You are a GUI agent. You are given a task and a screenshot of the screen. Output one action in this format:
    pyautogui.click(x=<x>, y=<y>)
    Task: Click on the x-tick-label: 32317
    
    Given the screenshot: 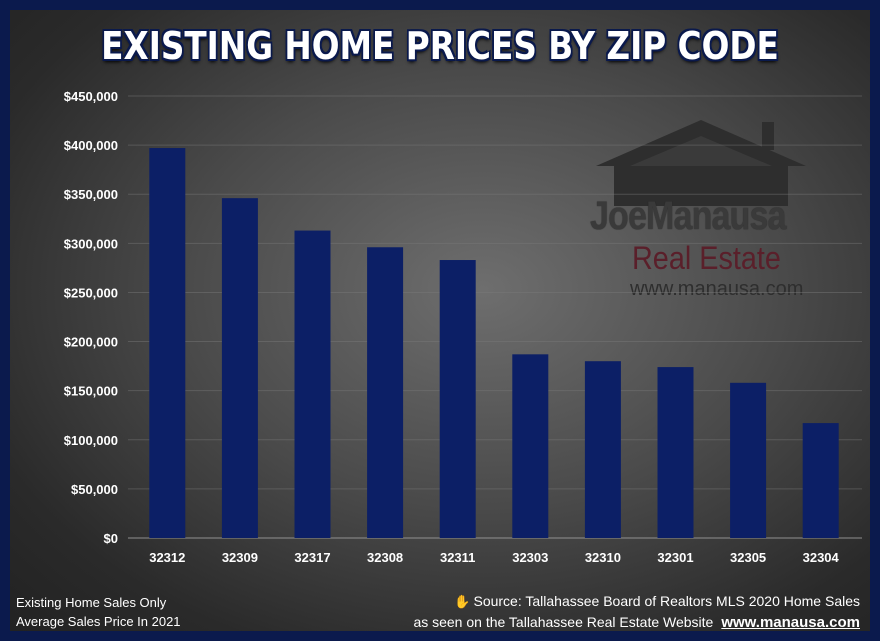 What is the action you would take?
    pyautogui.click(x=312, y=557)
    